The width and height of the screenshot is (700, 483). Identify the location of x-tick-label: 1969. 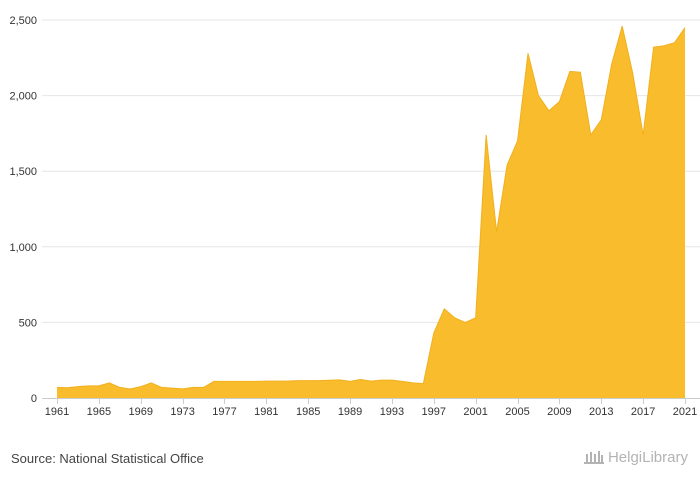
(140, 412).